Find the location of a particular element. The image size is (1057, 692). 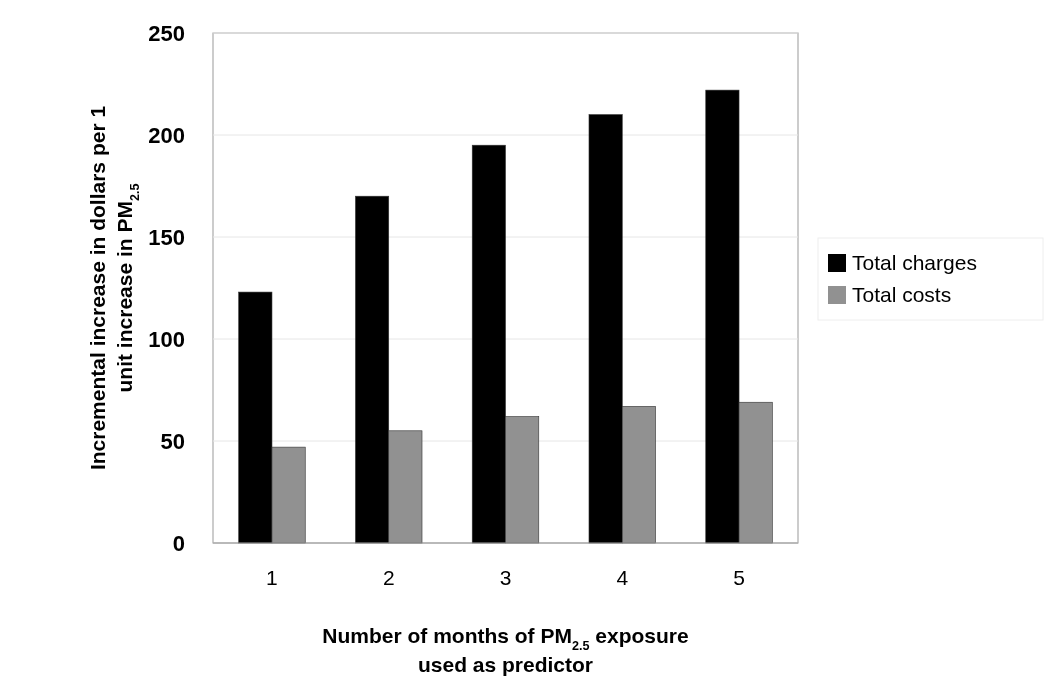

y-tick-label: 0 is located at coordinates (178, 543).